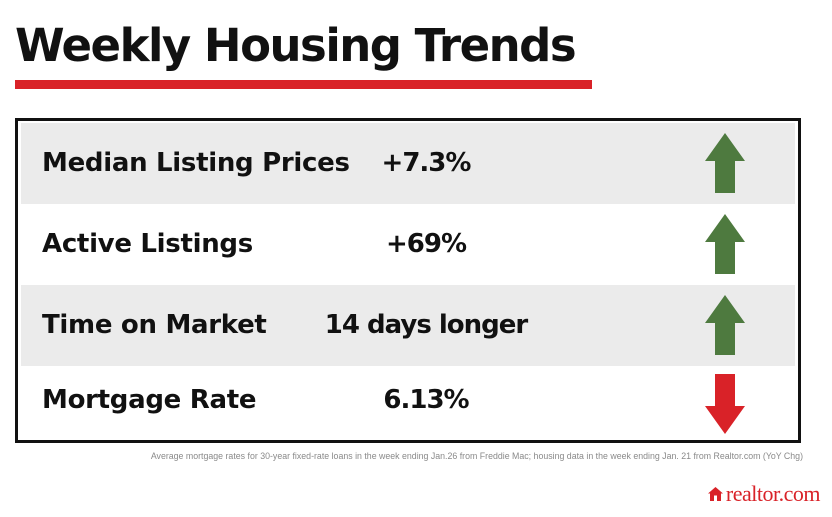  What do you see at coordinates (149, 400) in the screenshot?
I see `metric-label: Mortgage Rate` at bounding box center [149, 400].